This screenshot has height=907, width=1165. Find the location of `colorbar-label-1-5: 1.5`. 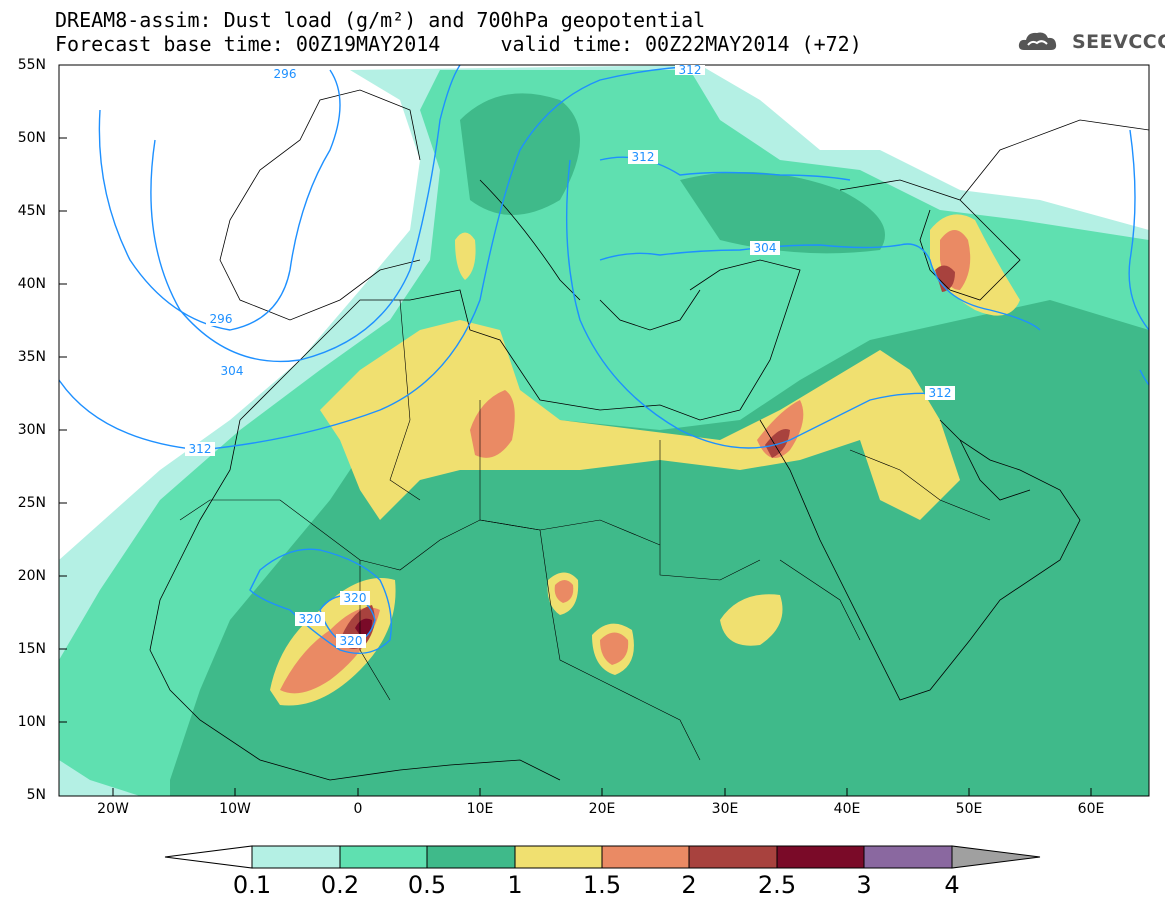

colorbar-label-1-5: 1.5 is located at coordinates (602, 885).